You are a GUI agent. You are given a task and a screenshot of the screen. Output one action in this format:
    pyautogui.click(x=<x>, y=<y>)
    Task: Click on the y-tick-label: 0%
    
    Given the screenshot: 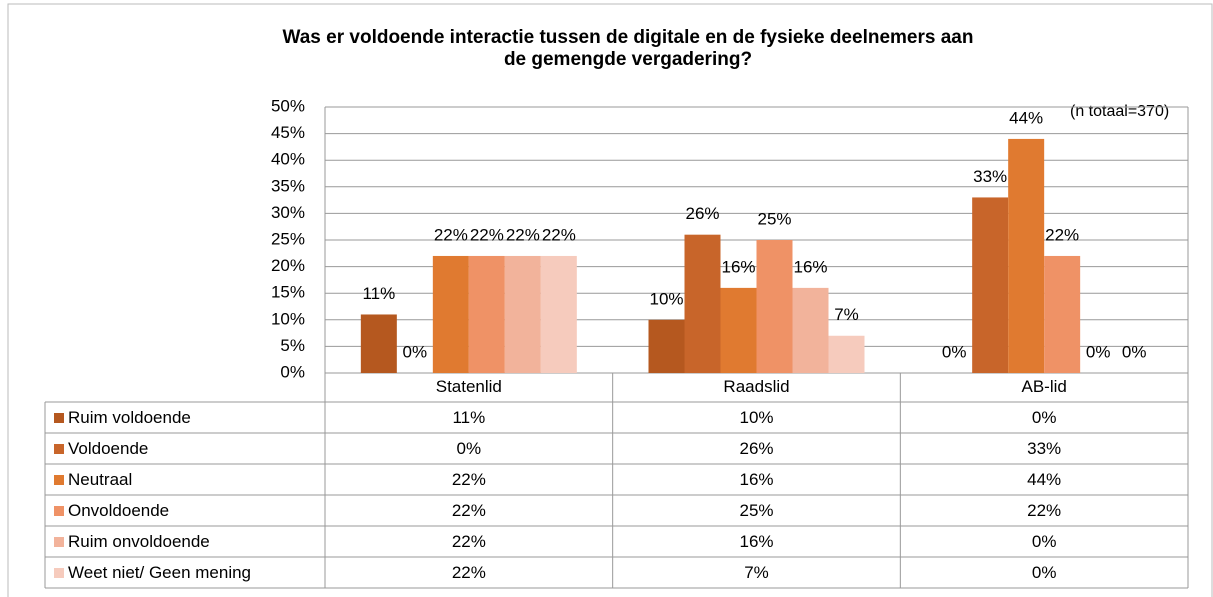 What is the action you would take?
    pyautogui.click(x=292, y=371)
    